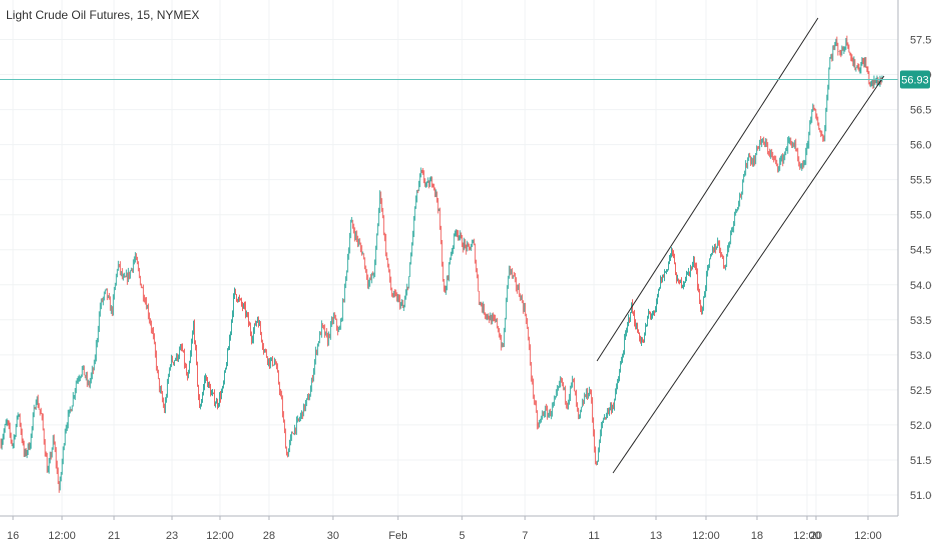  Describe the element at coordinates (398, 536) in the screenshot. I see `time-tick-label: Feb` at that location.